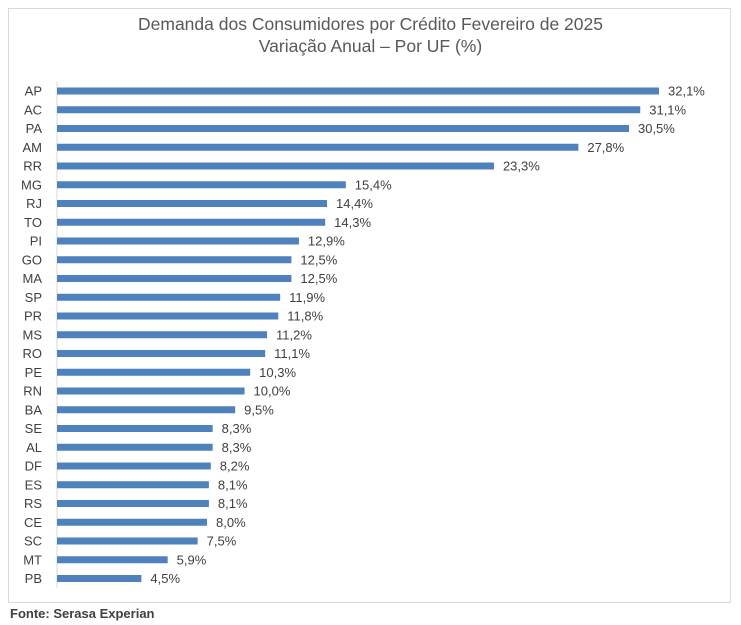  I want to click on data-label: 11,1%, so click(292, 353).